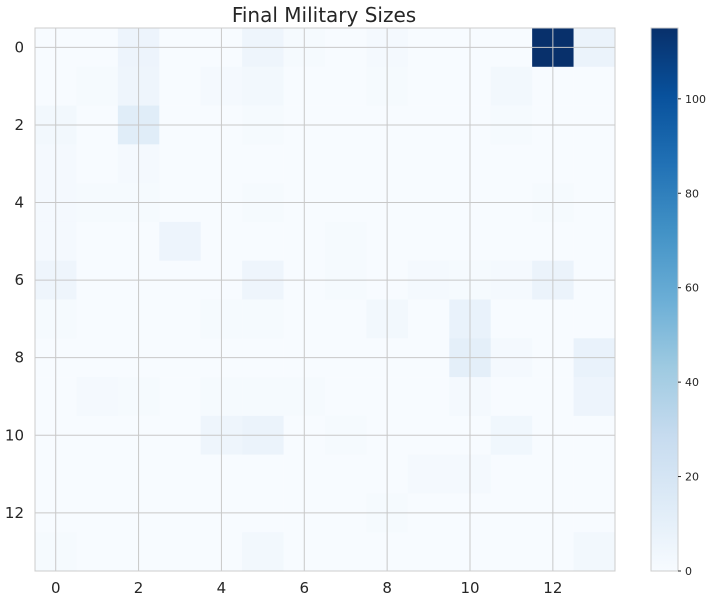  What do you see at coordinates (511, 552) in the screenshot?
I see `heatmap-cell-r13-c11` at bounding box center [511, 552].